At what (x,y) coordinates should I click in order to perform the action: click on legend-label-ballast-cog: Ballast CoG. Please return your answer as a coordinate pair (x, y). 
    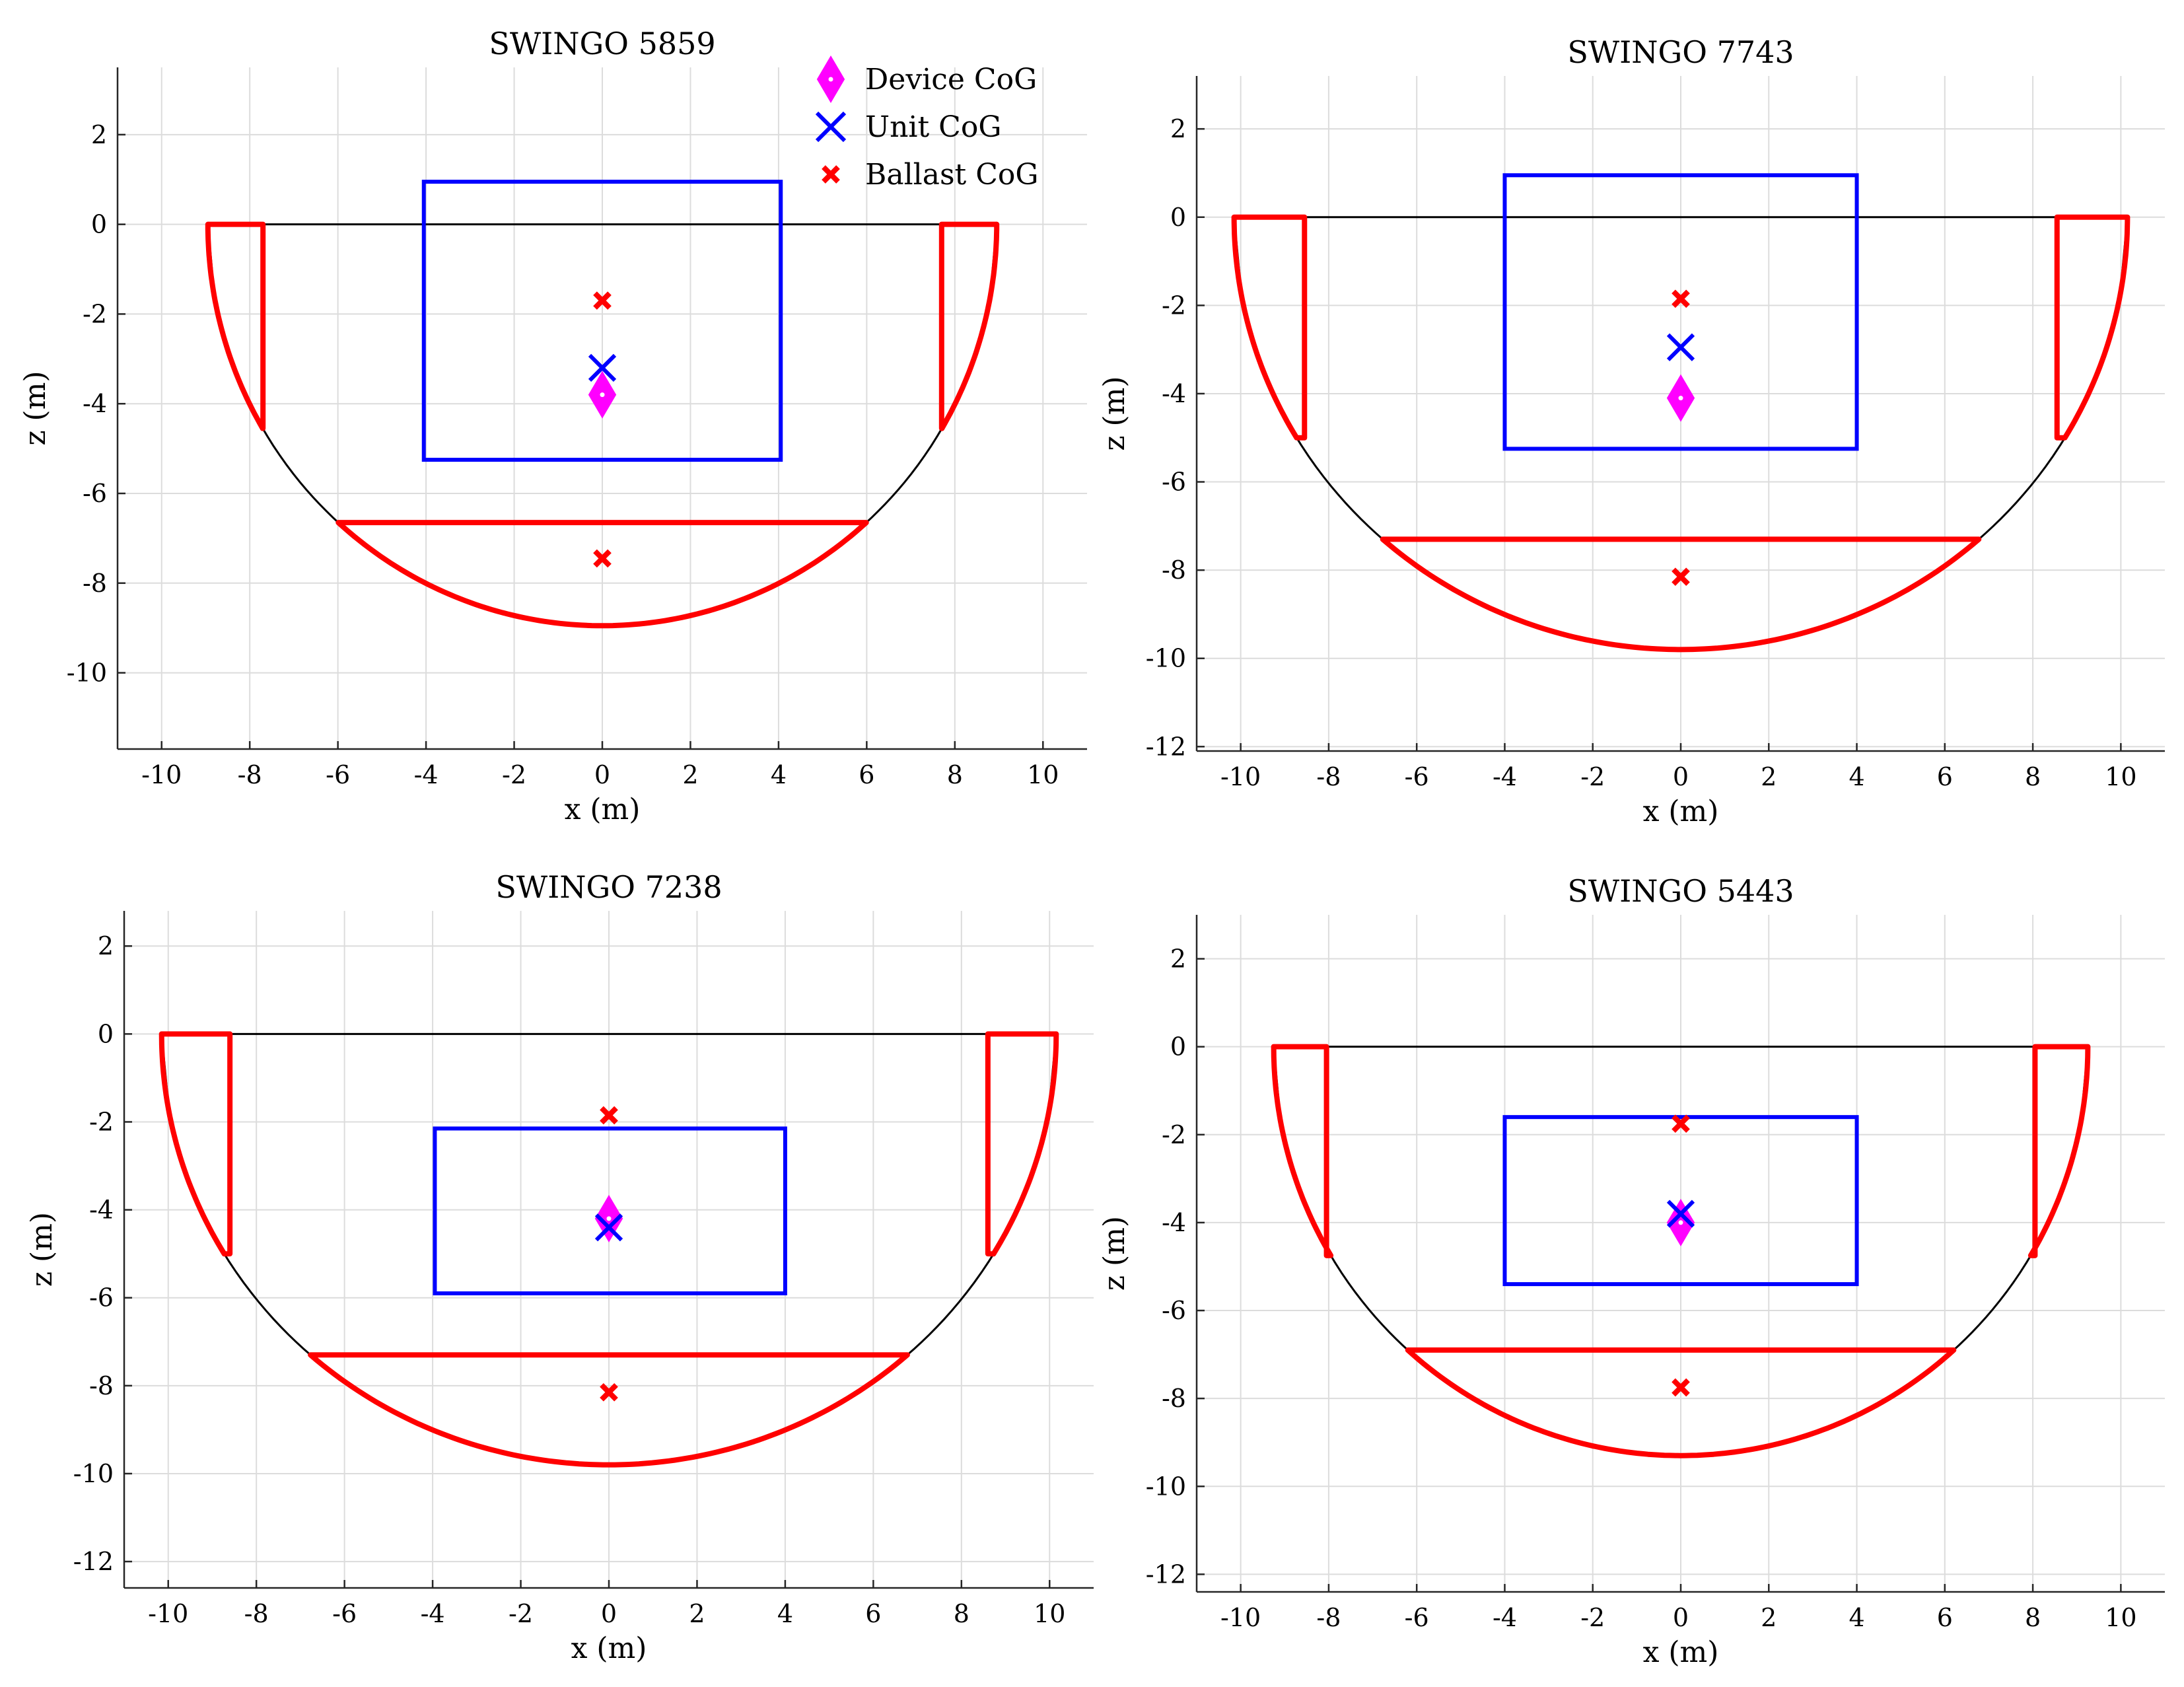
    Looking at the image, I should click on (952, 175).